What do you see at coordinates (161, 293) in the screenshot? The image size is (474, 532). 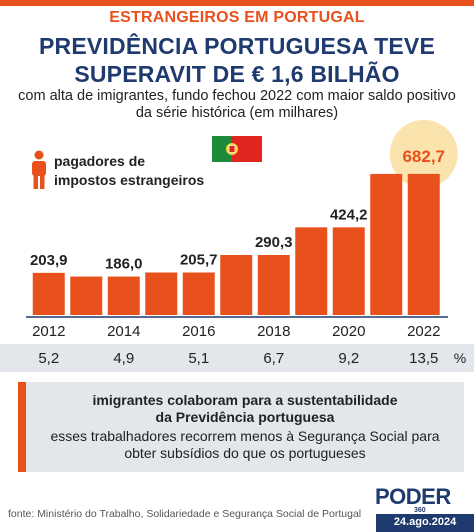 I see `bar-2015` at bounding box center [161, 293].